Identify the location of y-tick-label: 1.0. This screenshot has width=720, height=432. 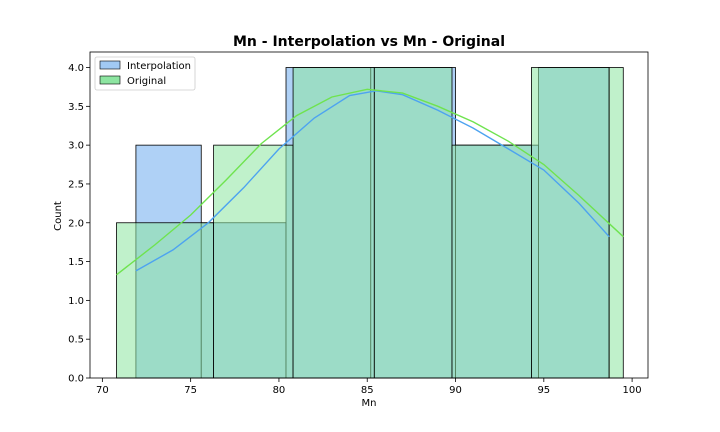
(76, 301).